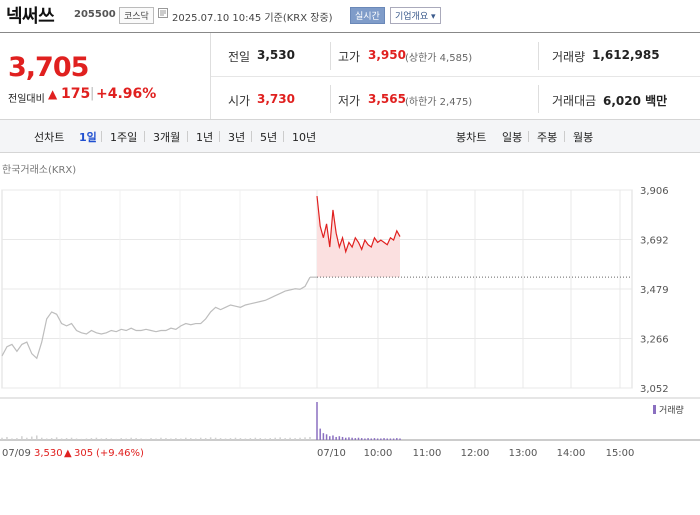 The image size is (700, 515). What do you see at coordinates (205, 137) in the screenshot?
I see `tab-1year: 1년` at bounding box center [205, 137].